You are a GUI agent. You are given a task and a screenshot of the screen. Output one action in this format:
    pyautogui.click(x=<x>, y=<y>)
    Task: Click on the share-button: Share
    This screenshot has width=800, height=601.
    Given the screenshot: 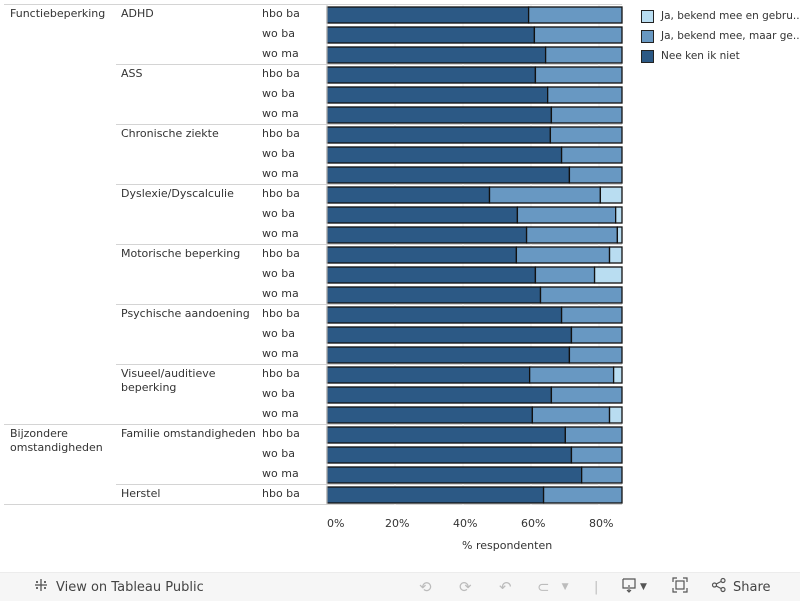 What is the action you would take?
    pyautogui.click(x=741, y=587)
    